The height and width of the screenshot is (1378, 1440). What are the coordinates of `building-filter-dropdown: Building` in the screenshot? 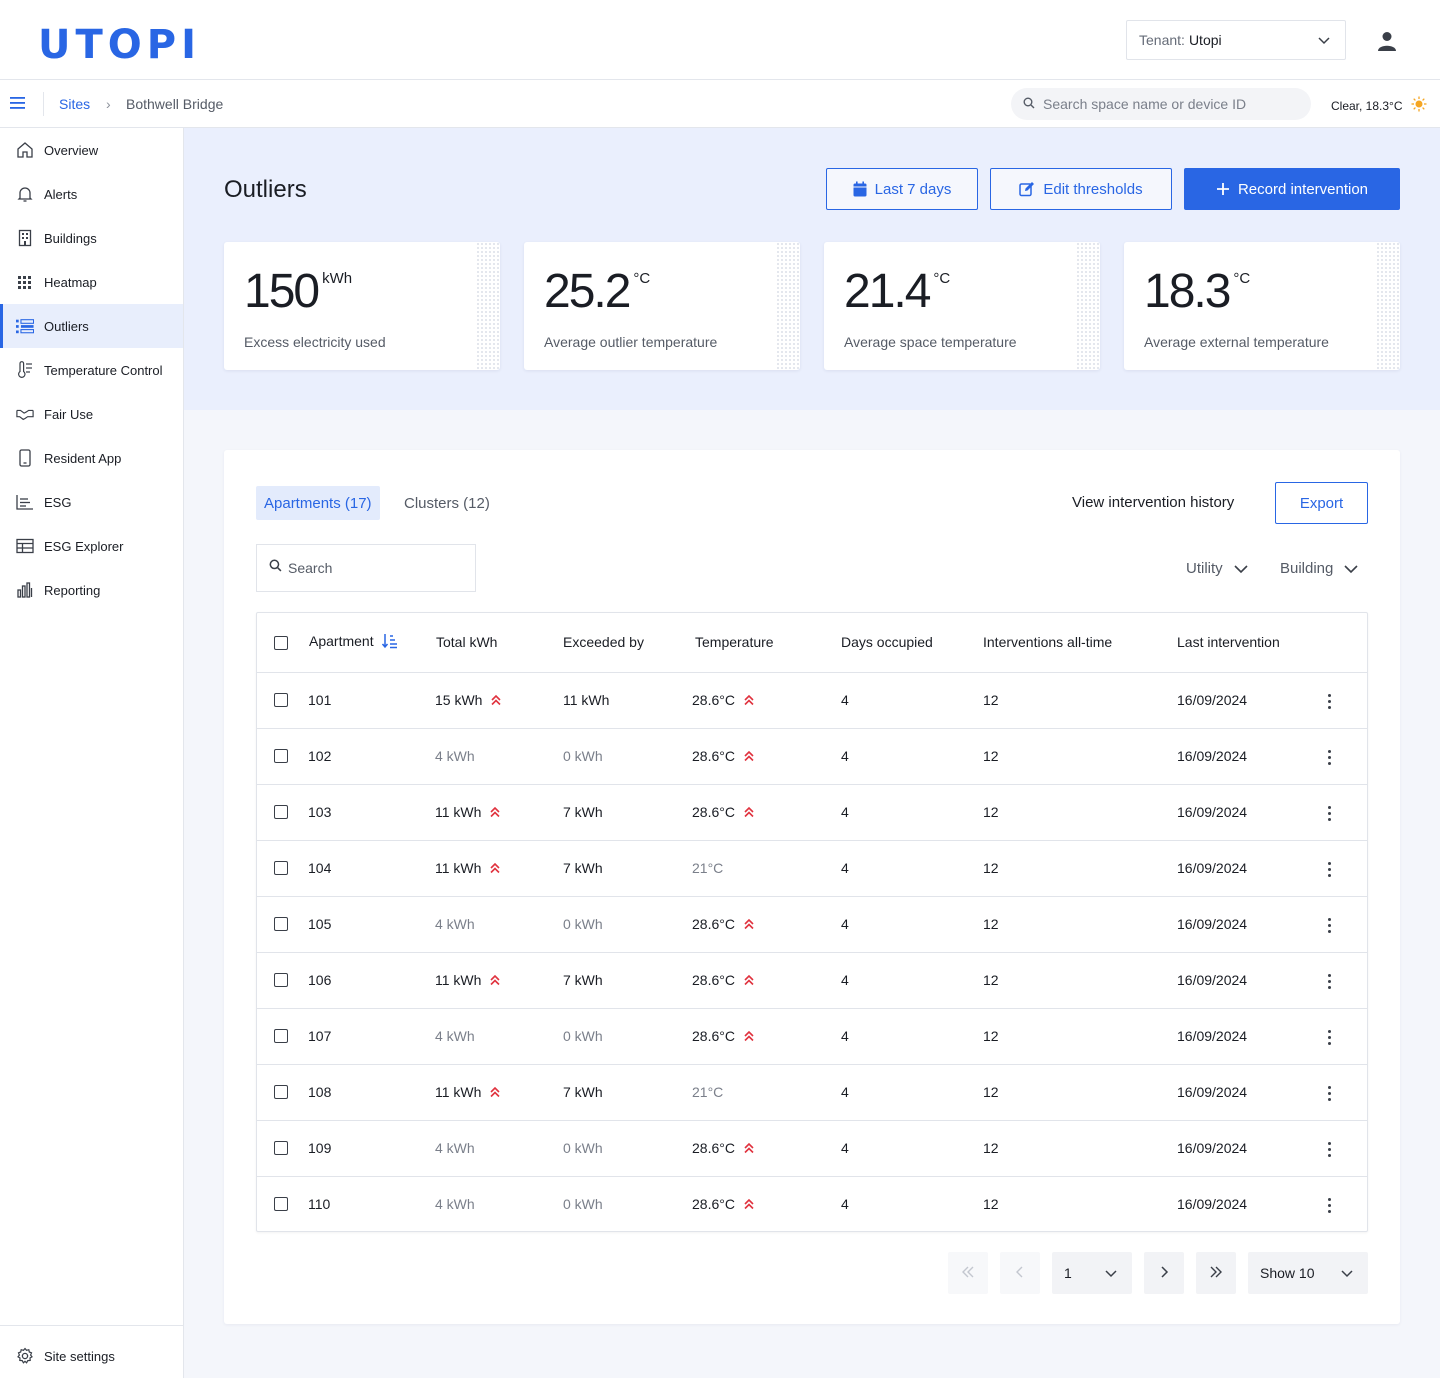 It's located at (1319, 568).